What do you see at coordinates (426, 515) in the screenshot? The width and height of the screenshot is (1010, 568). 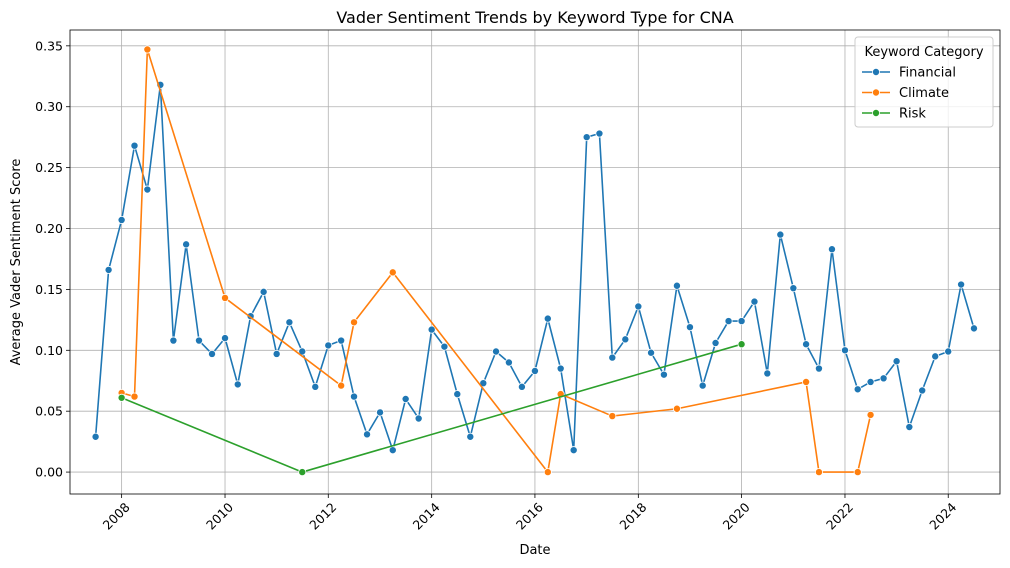 I see `x-tick-label: 2014` at bounding box center [426, 515].